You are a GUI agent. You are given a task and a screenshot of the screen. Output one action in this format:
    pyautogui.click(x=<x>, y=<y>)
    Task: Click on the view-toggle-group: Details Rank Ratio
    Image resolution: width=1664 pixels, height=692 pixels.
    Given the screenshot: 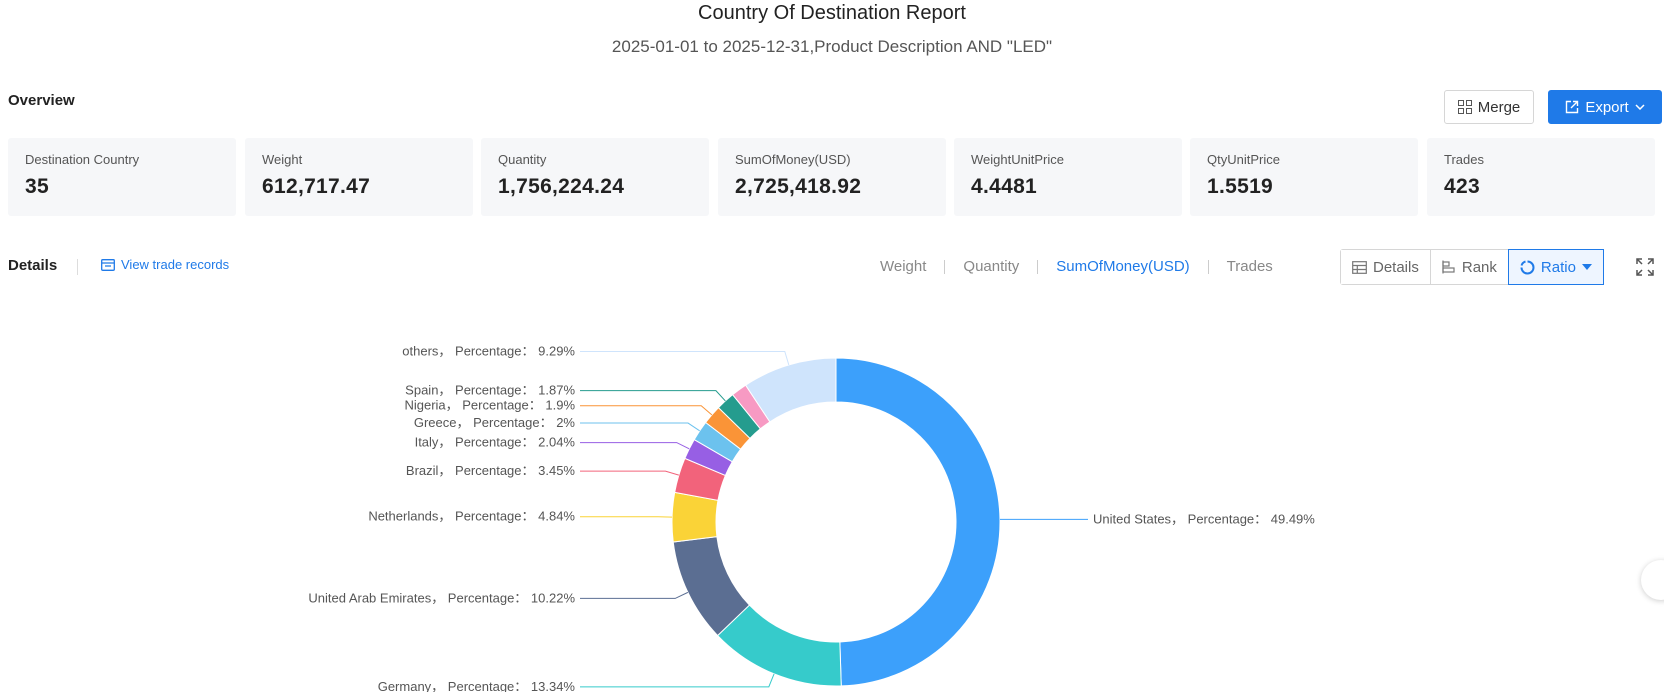 What is the action you would take?
    pyautogui.click(x=1472, y=267)
    